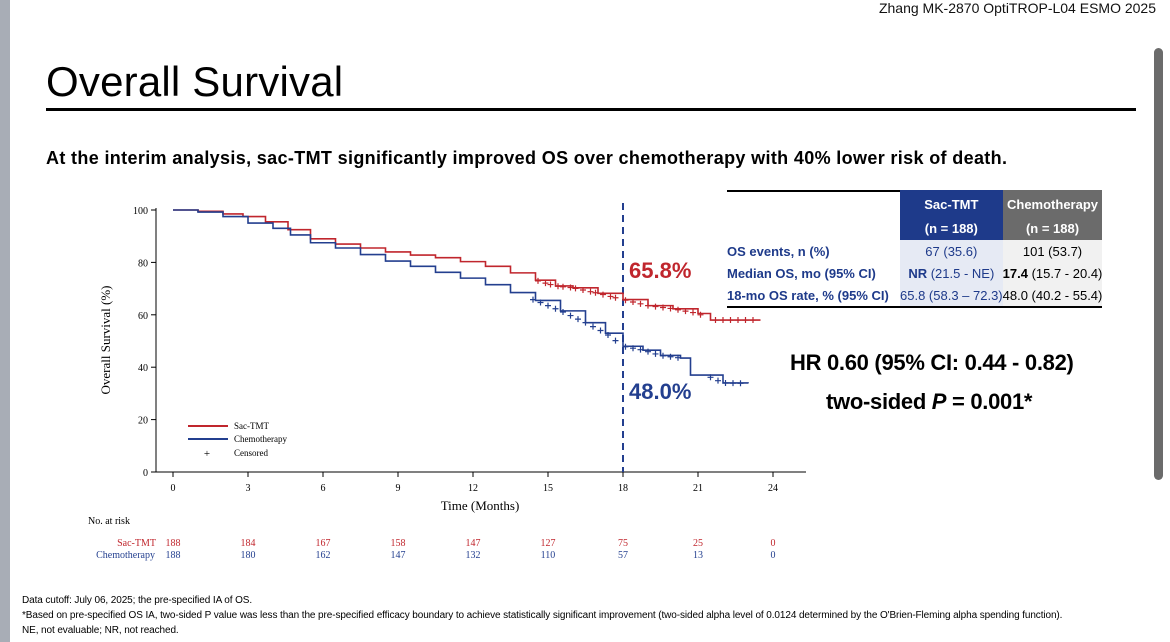 This screenshot has width=1170, height=642. I want to click on stats-header-chemo: Chemotherapy, so click(1052, 203).